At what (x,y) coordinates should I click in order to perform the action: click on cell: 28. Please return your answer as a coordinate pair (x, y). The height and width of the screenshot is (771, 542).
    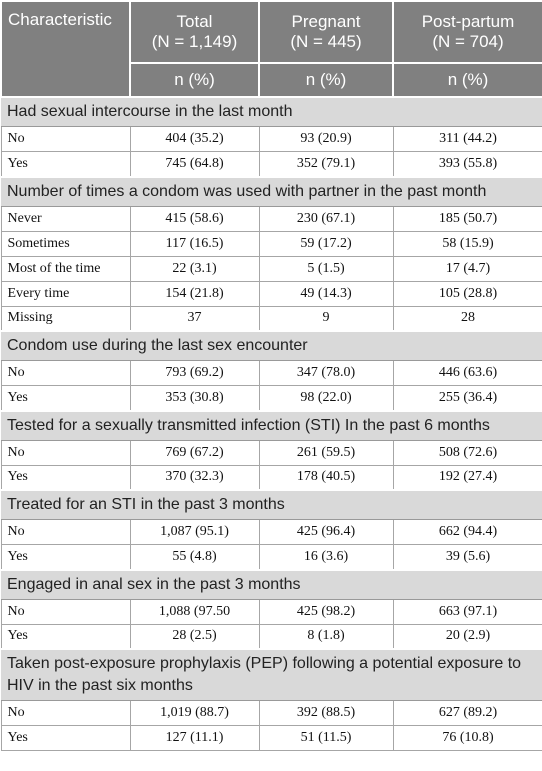
    Looking at the image, I should click on (467, 318).